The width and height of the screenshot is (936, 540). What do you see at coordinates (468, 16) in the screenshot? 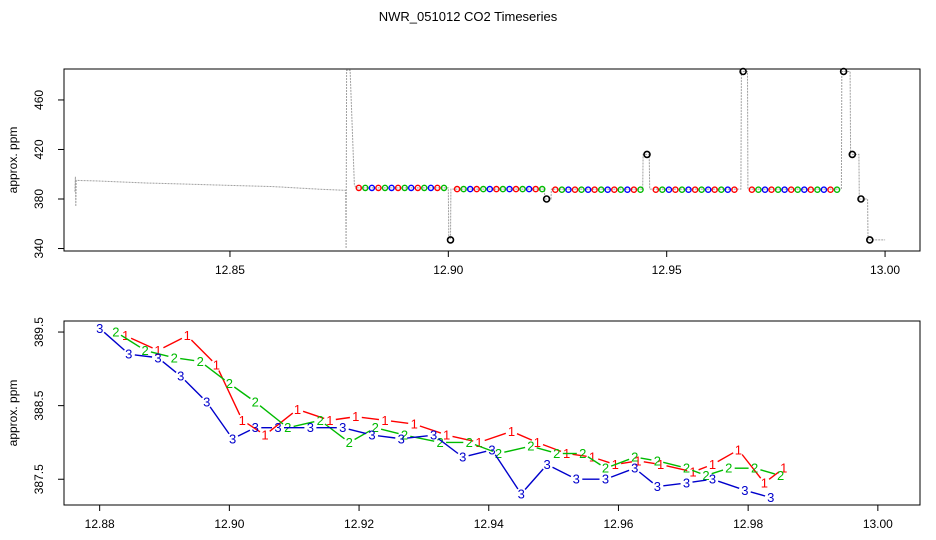
I see `chart-title: NWR_051012 CO2 Timeseries` at bounding box center [468, 16].